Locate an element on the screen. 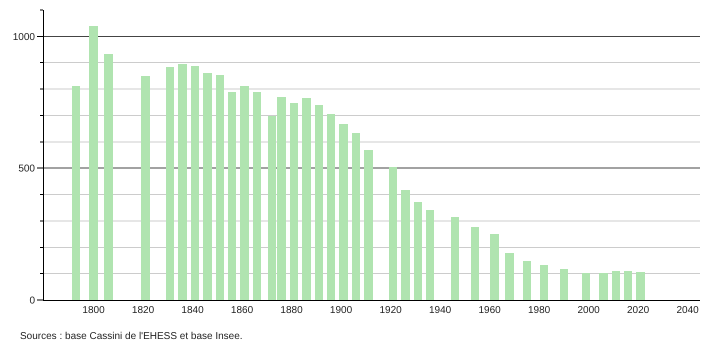 The width and height of the screenshot is (710, 340). x-tick-label: 1840 is located at coordinates (192, 310).